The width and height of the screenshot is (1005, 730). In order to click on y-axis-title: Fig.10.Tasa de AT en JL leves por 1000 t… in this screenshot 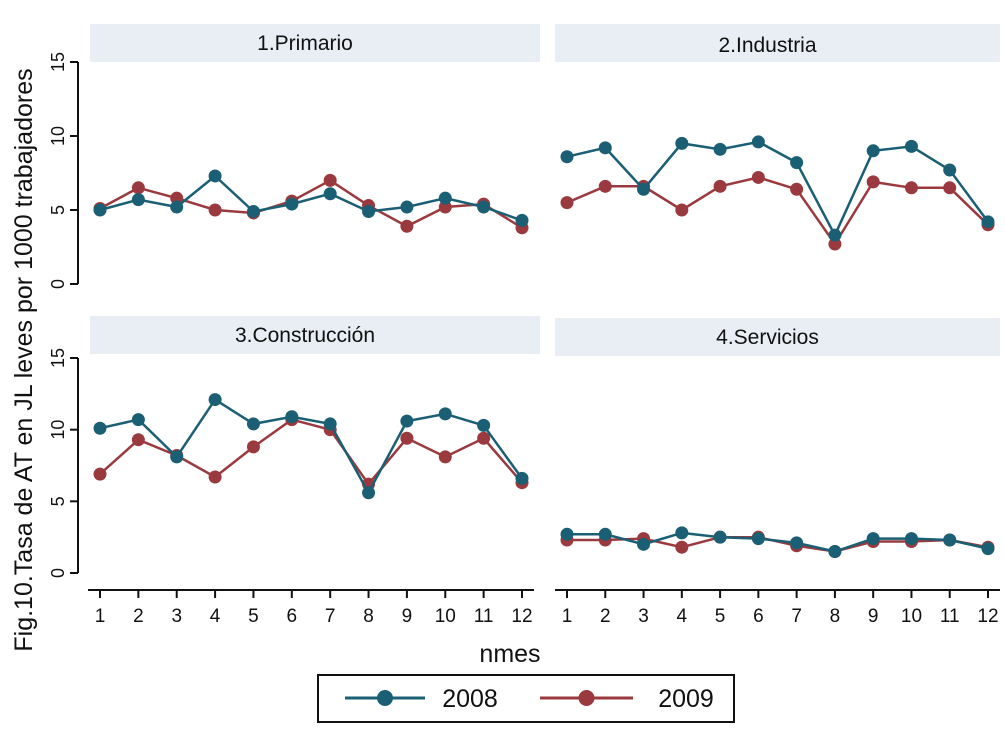, I will do `click(24, 359)`.